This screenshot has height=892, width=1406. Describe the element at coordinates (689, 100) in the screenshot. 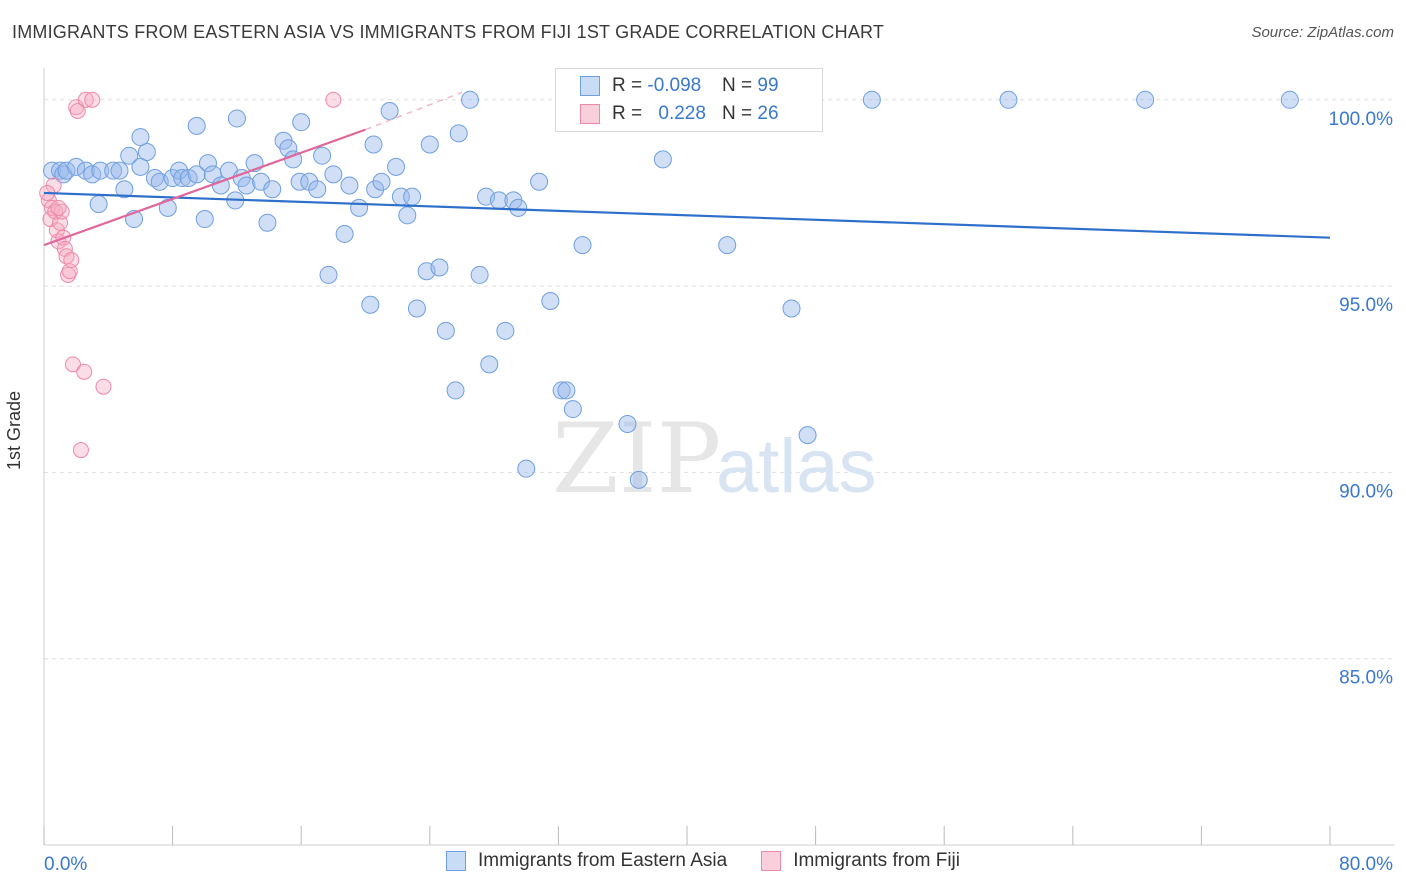

I see `stats-legend: R = -0.098 N = 99 R = 0.228 N = 26` at that location.